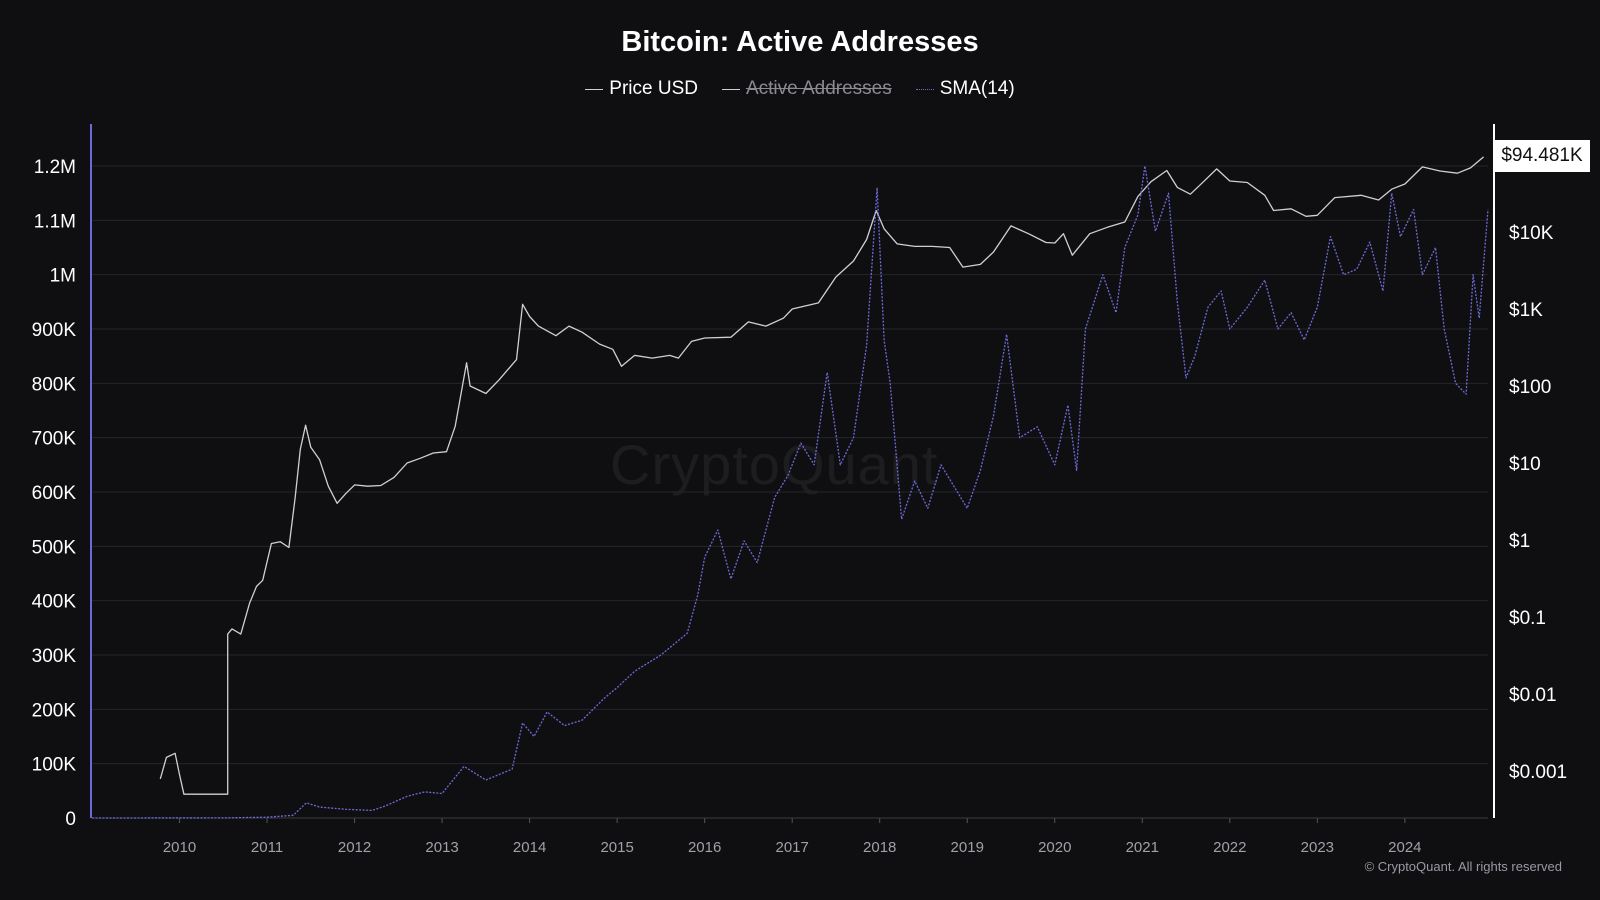  What do you see at coordinates (54, 330) in the screenshot?
I see `left-axis-tick-label: 900K` at bounding box center [54, 330].